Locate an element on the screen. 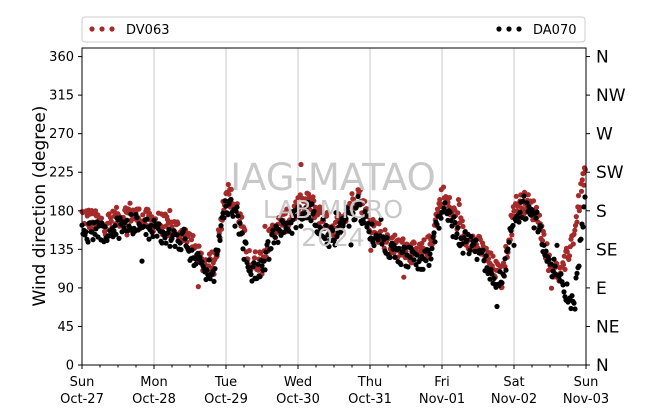 The image size is (650, 409). compass-label: NW is located at coordinates (611, 96).